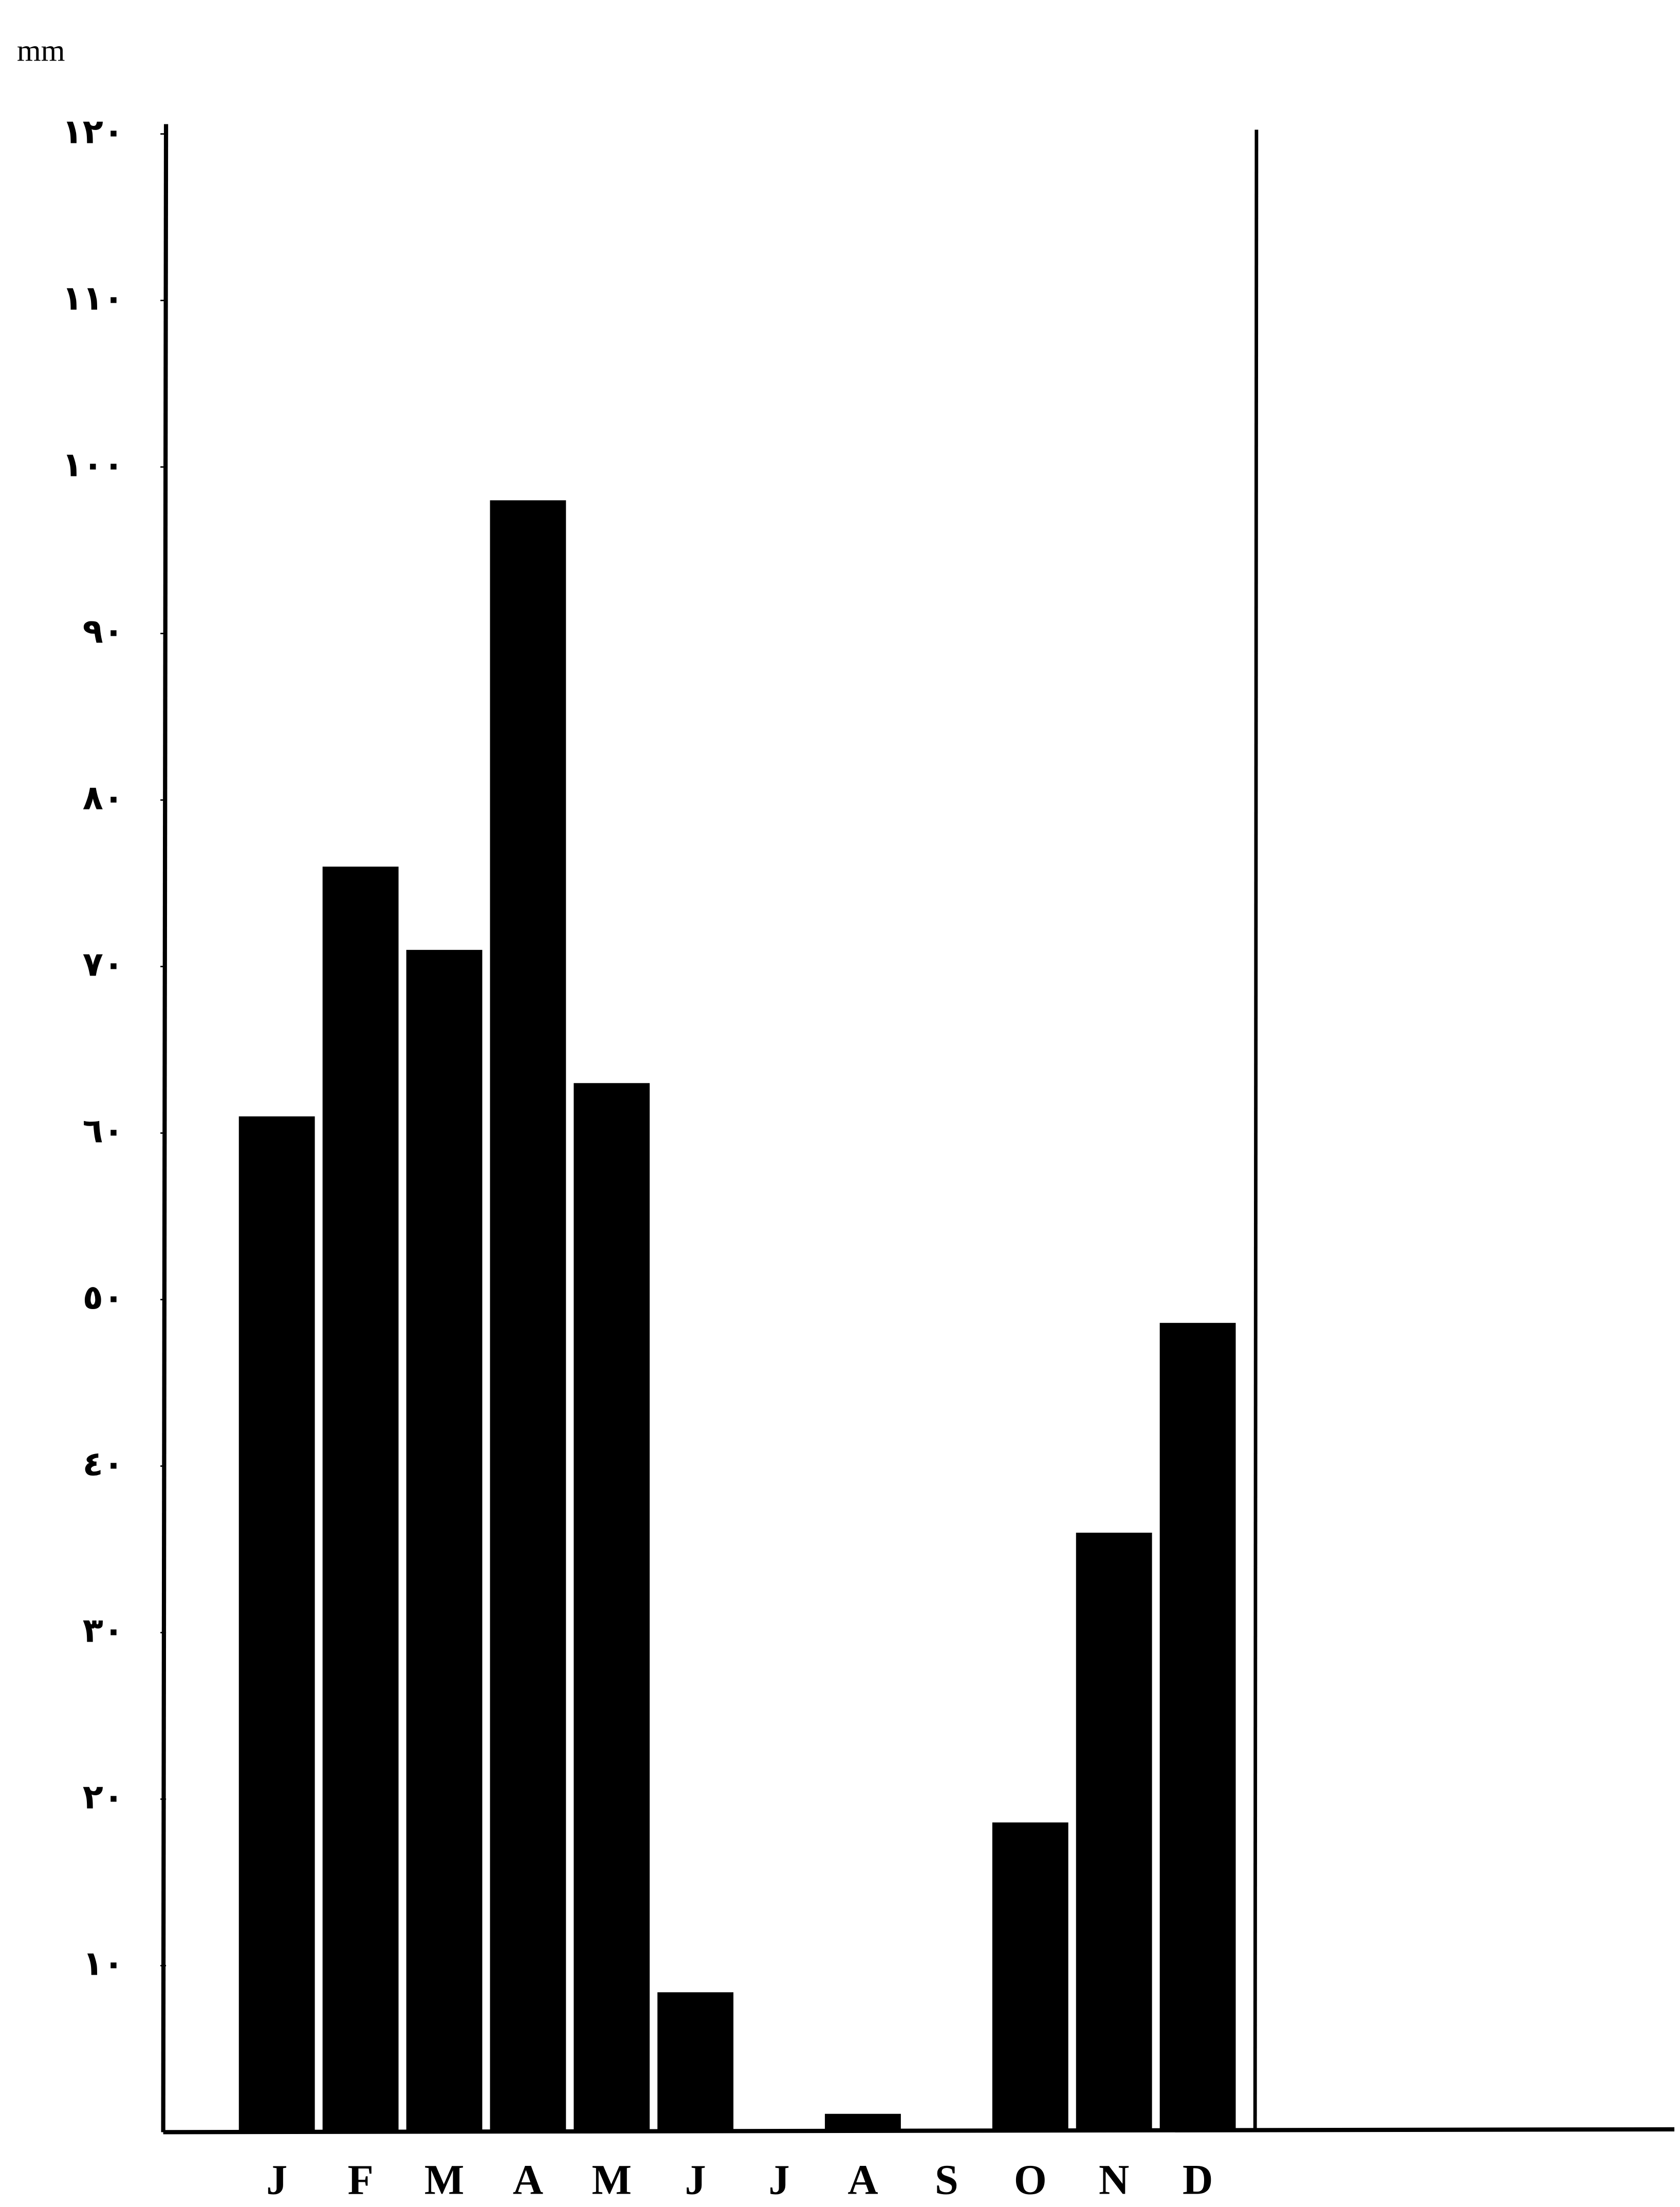 The width and height of the screenshot is (1680, 2207). What do you see at coordinates (103, 632) in the screenshot?
I see `y-tick-label: ٩٠` at bounding box center [103, 632].